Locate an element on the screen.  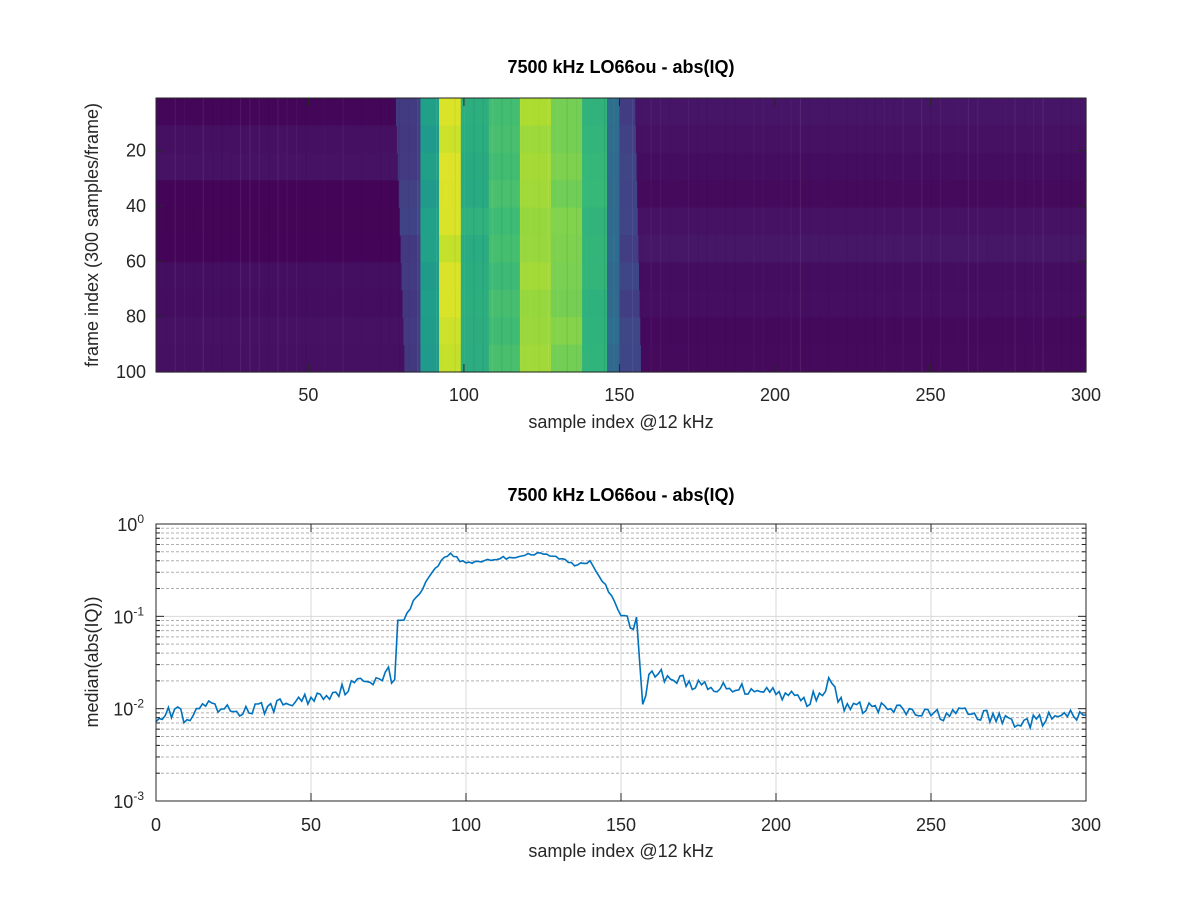
line-chart-y-tick-label: 10⁰ is located at coordinates (130, 523).